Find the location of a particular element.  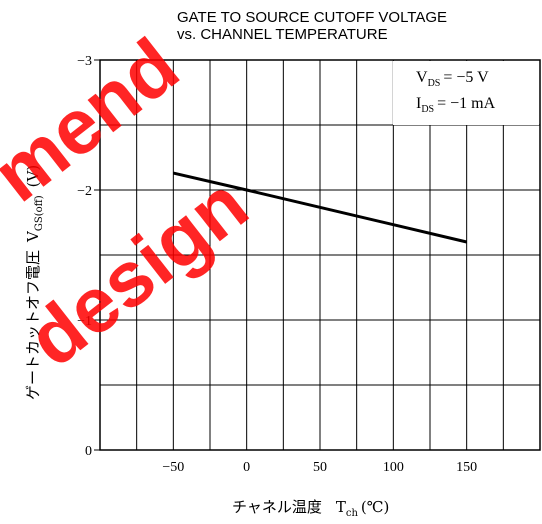

condition-vds: VDS = −5 V is located at coordinates (452, 79).